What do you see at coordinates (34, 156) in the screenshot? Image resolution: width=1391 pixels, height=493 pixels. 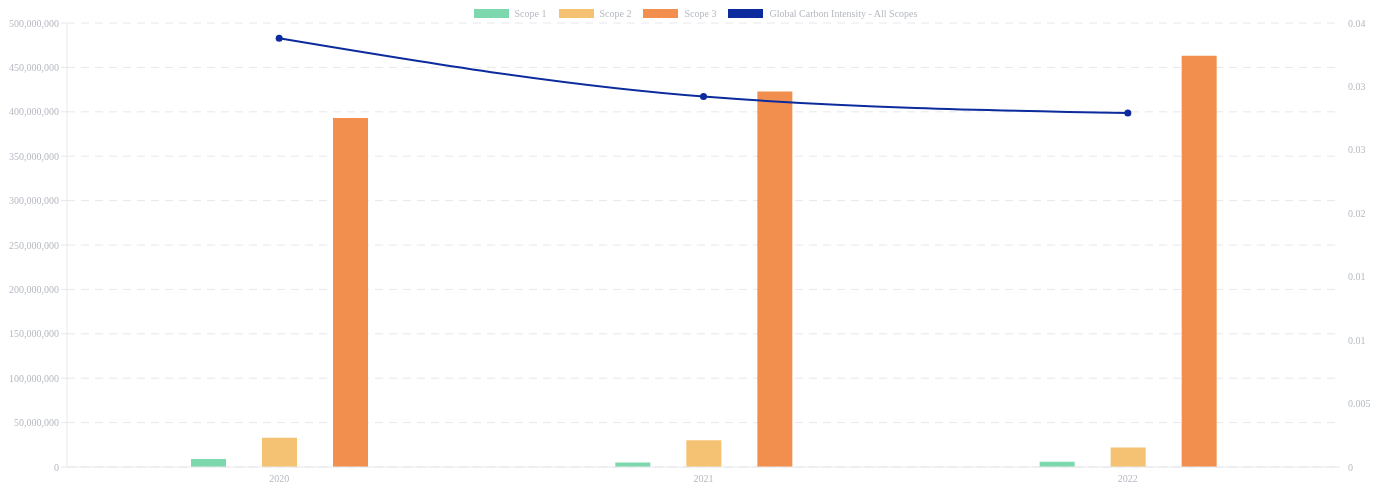 I see `y-tick-label: 350,000,000` at bounding box center [34, 156].